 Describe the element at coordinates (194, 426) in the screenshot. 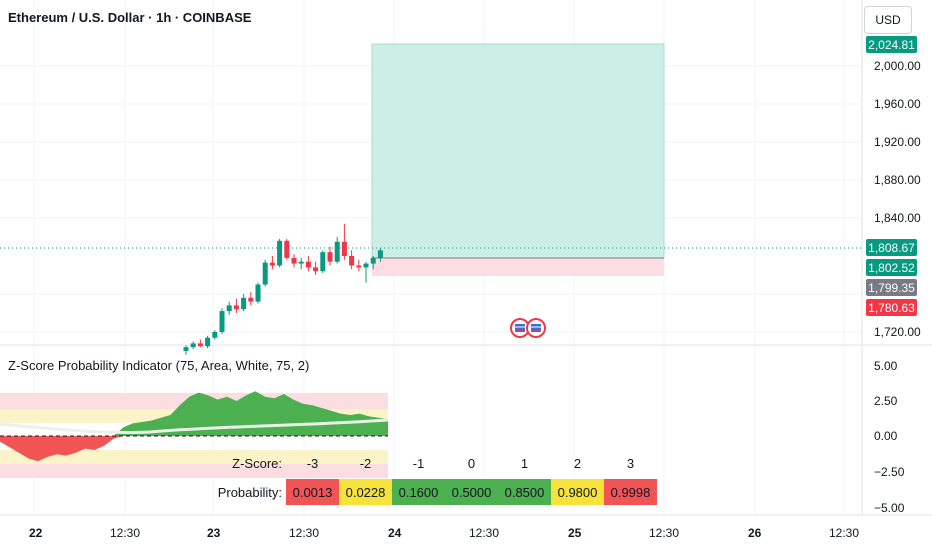

I see `zscore-mean-line` at that location.